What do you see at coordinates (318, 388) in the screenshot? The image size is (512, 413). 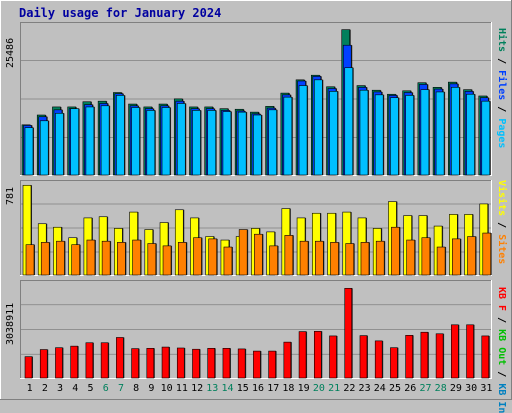 I see `day-label: 20` at bounding box center [318, 388].